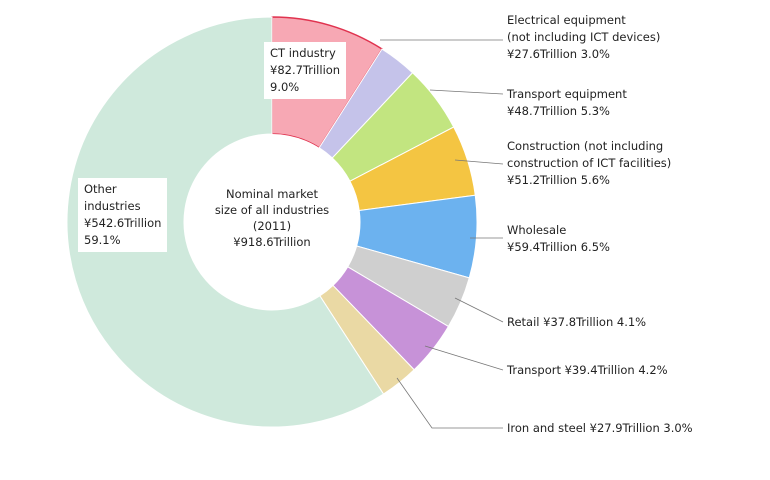 The image size is (770, 480). Describe the element at coordinates (449, 403) in the screenshot. I see `leader-line-iron-and-steel` at that location.